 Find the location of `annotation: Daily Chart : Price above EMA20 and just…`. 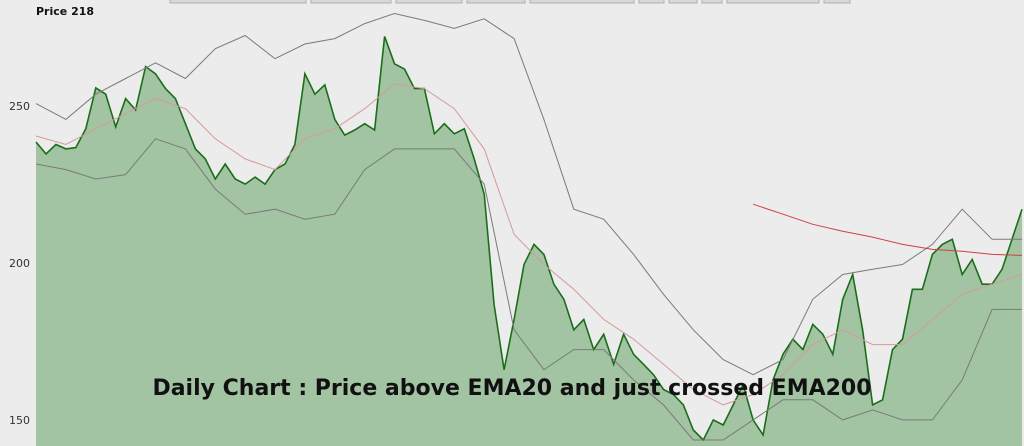

annotation: Daily Chart : Price above EMA20 and just… is located at coordinates (511, 388).